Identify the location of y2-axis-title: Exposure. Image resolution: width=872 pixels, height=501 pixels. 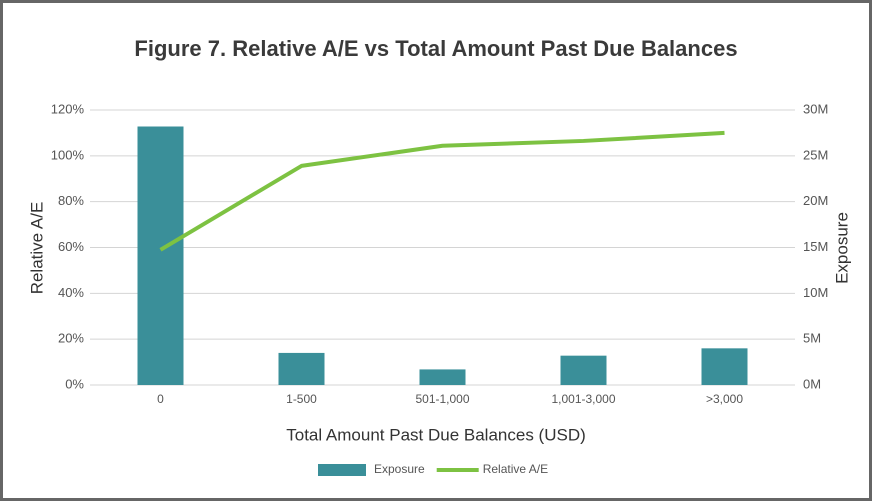
(841, 248).